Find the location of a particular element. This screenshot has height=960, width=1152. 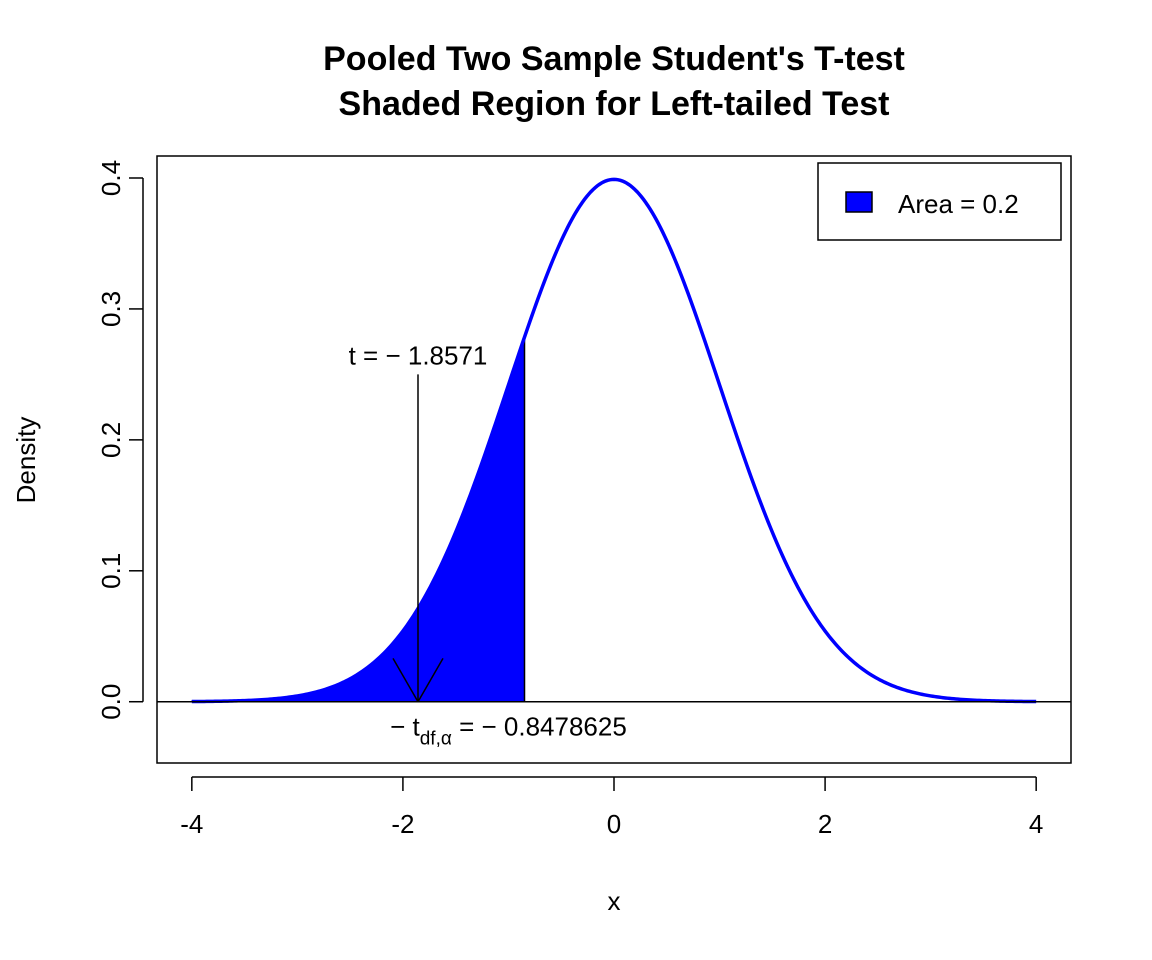

y-tick-label: 0.0 is located at coordinates (111, 702).